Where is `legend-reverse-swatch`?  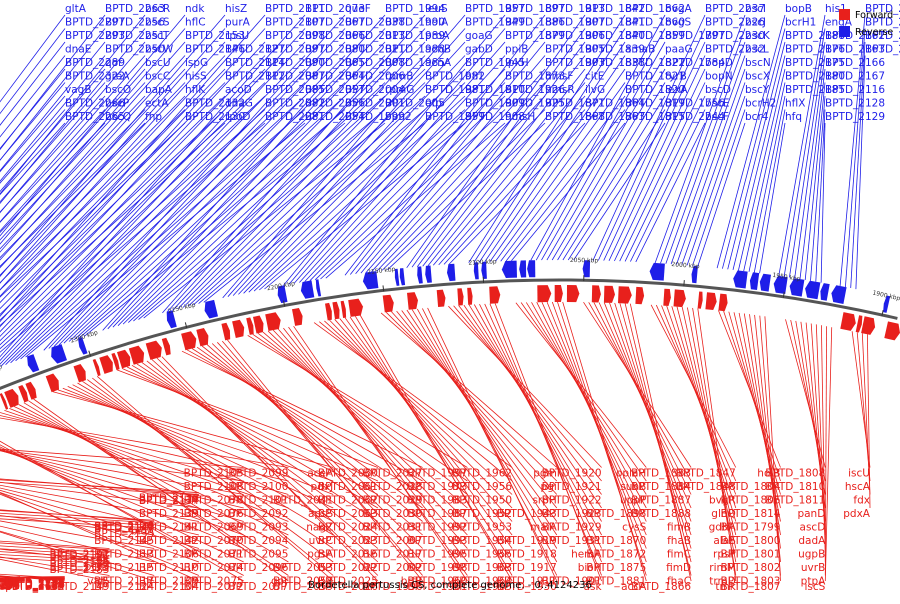
legend-reverse-swatch is located at coordinates (844, 31).